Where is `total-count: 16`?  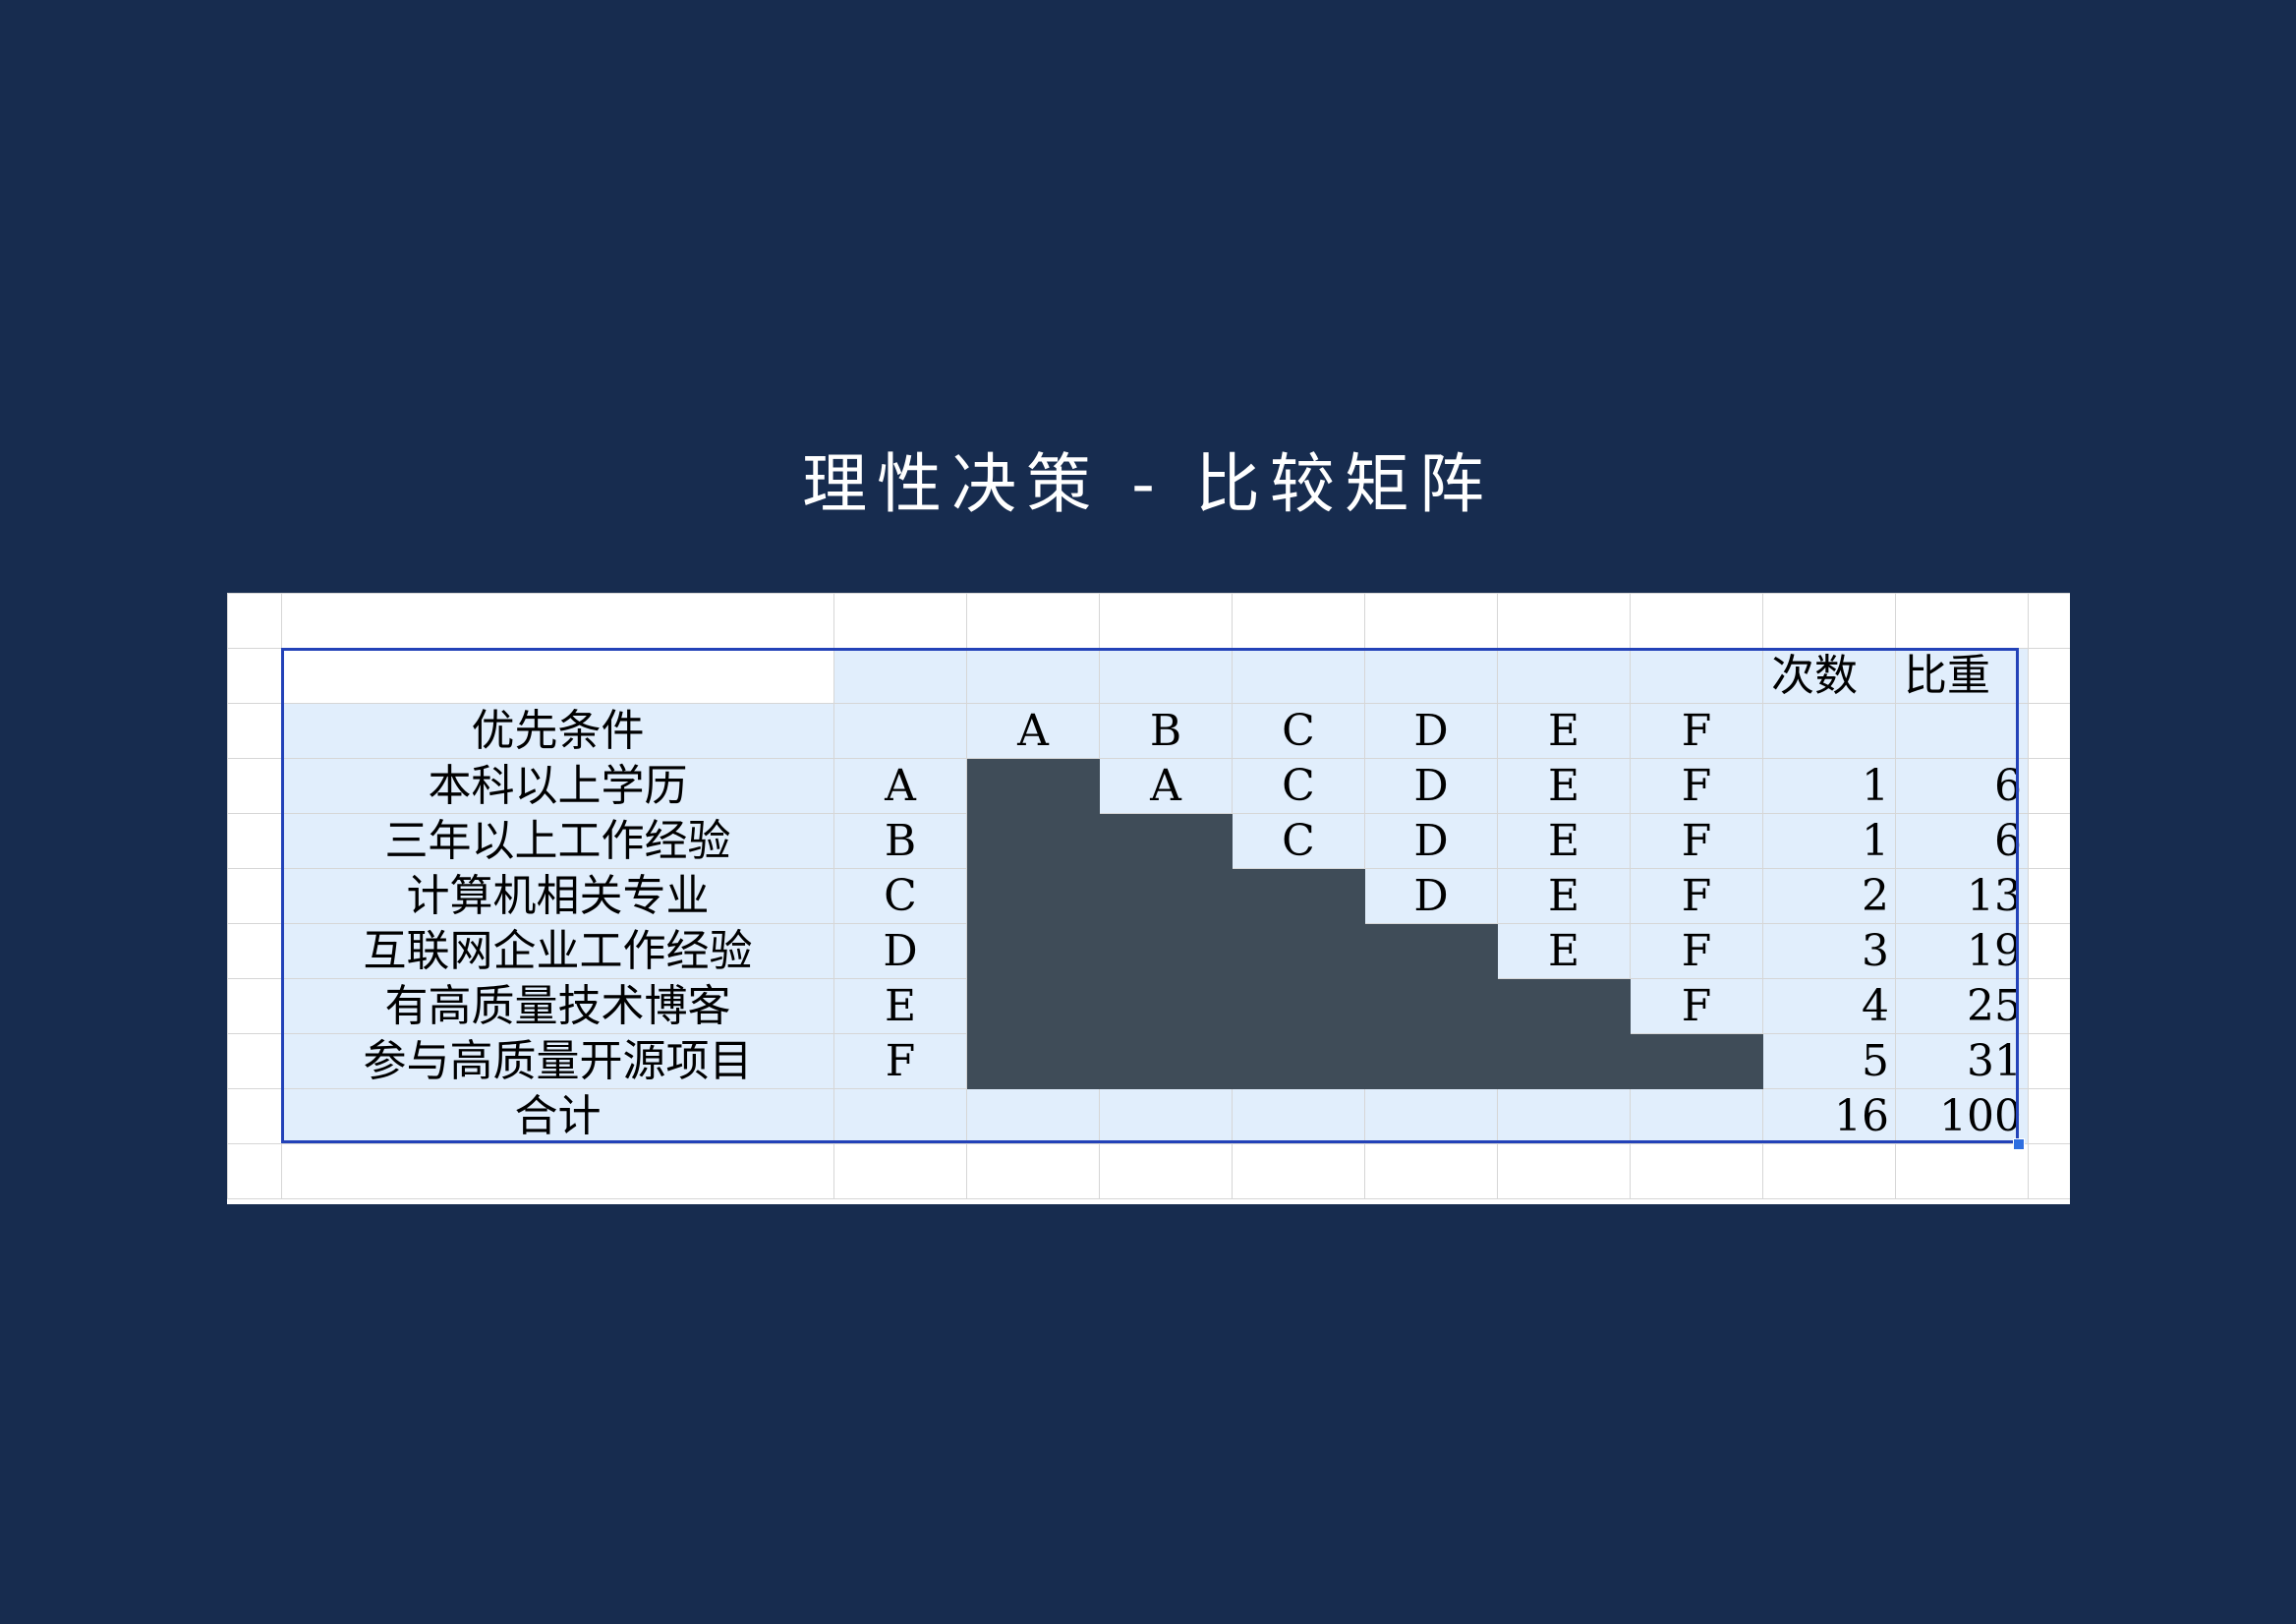 total-count: 16 is located at coordinates (1829, 1116).